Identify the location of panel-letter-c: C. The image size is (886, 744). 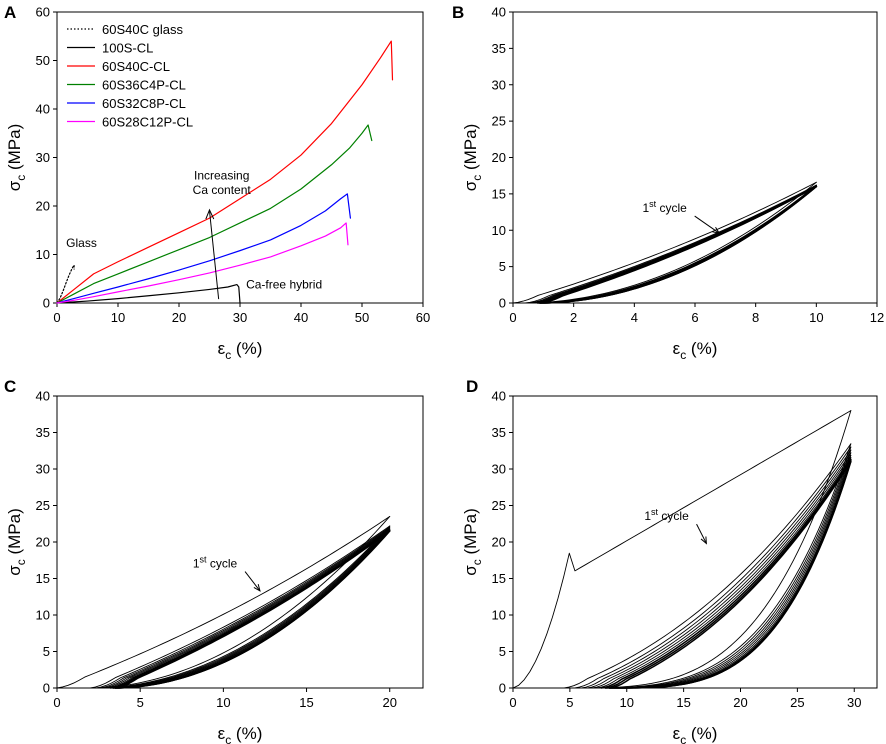
(10, 386).